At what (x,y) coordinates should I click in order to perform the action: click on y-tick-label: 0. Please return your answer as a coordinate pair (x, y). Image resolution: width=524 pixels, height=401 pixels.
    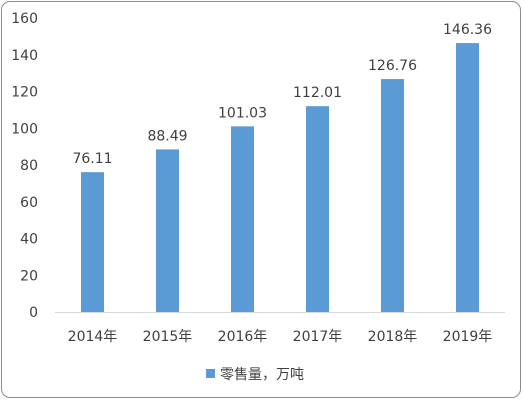
    Looking at the image, I should click on (33, 313).